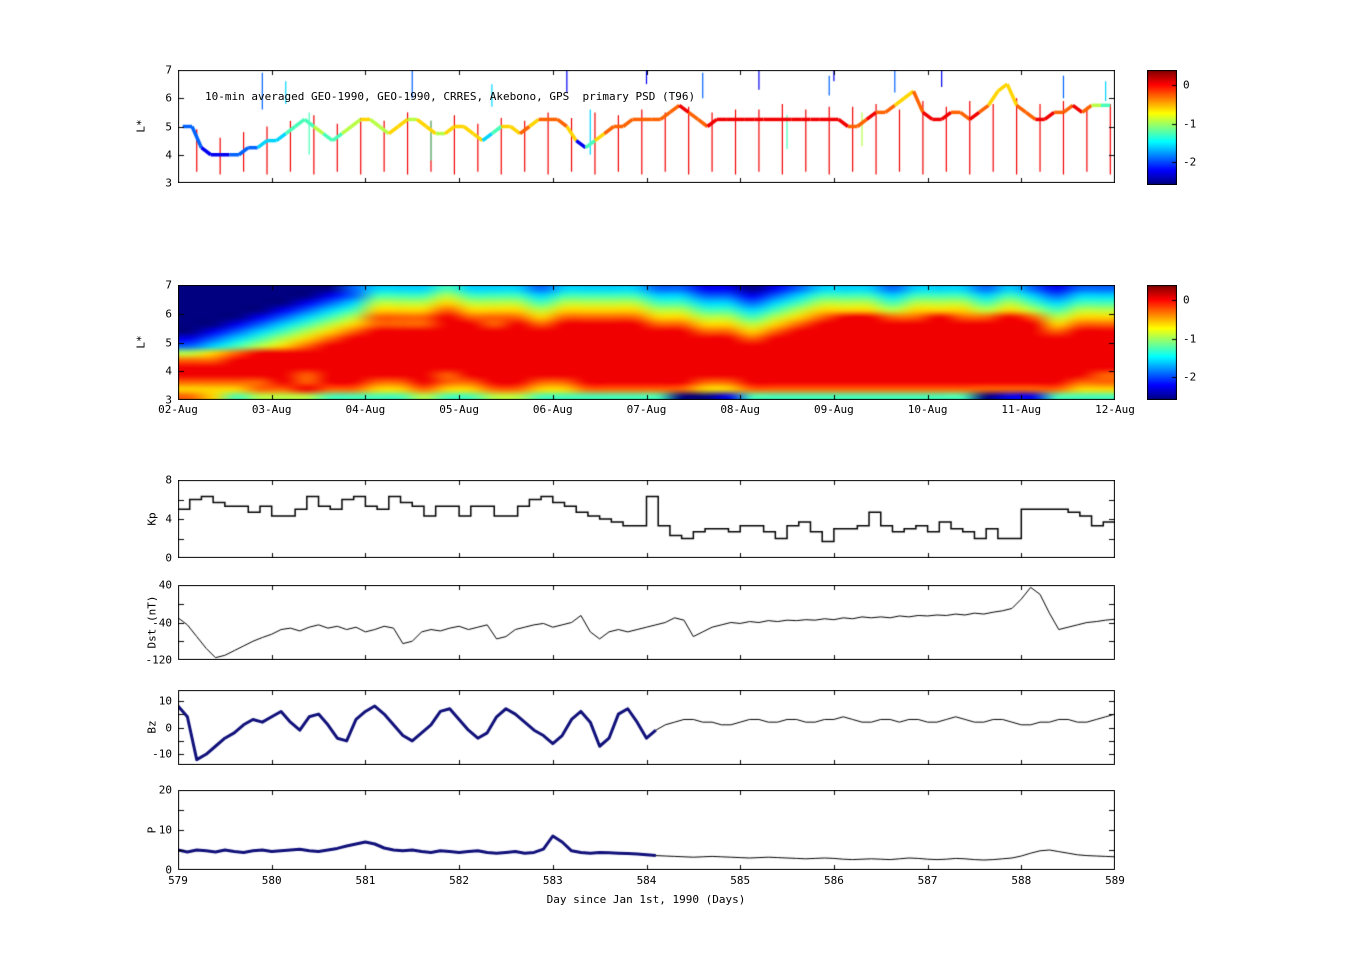  What do you see at coordinates (168, 126) in the screenshot?
I see `ytick-scatter: 5` at bounding box center [168, 126].